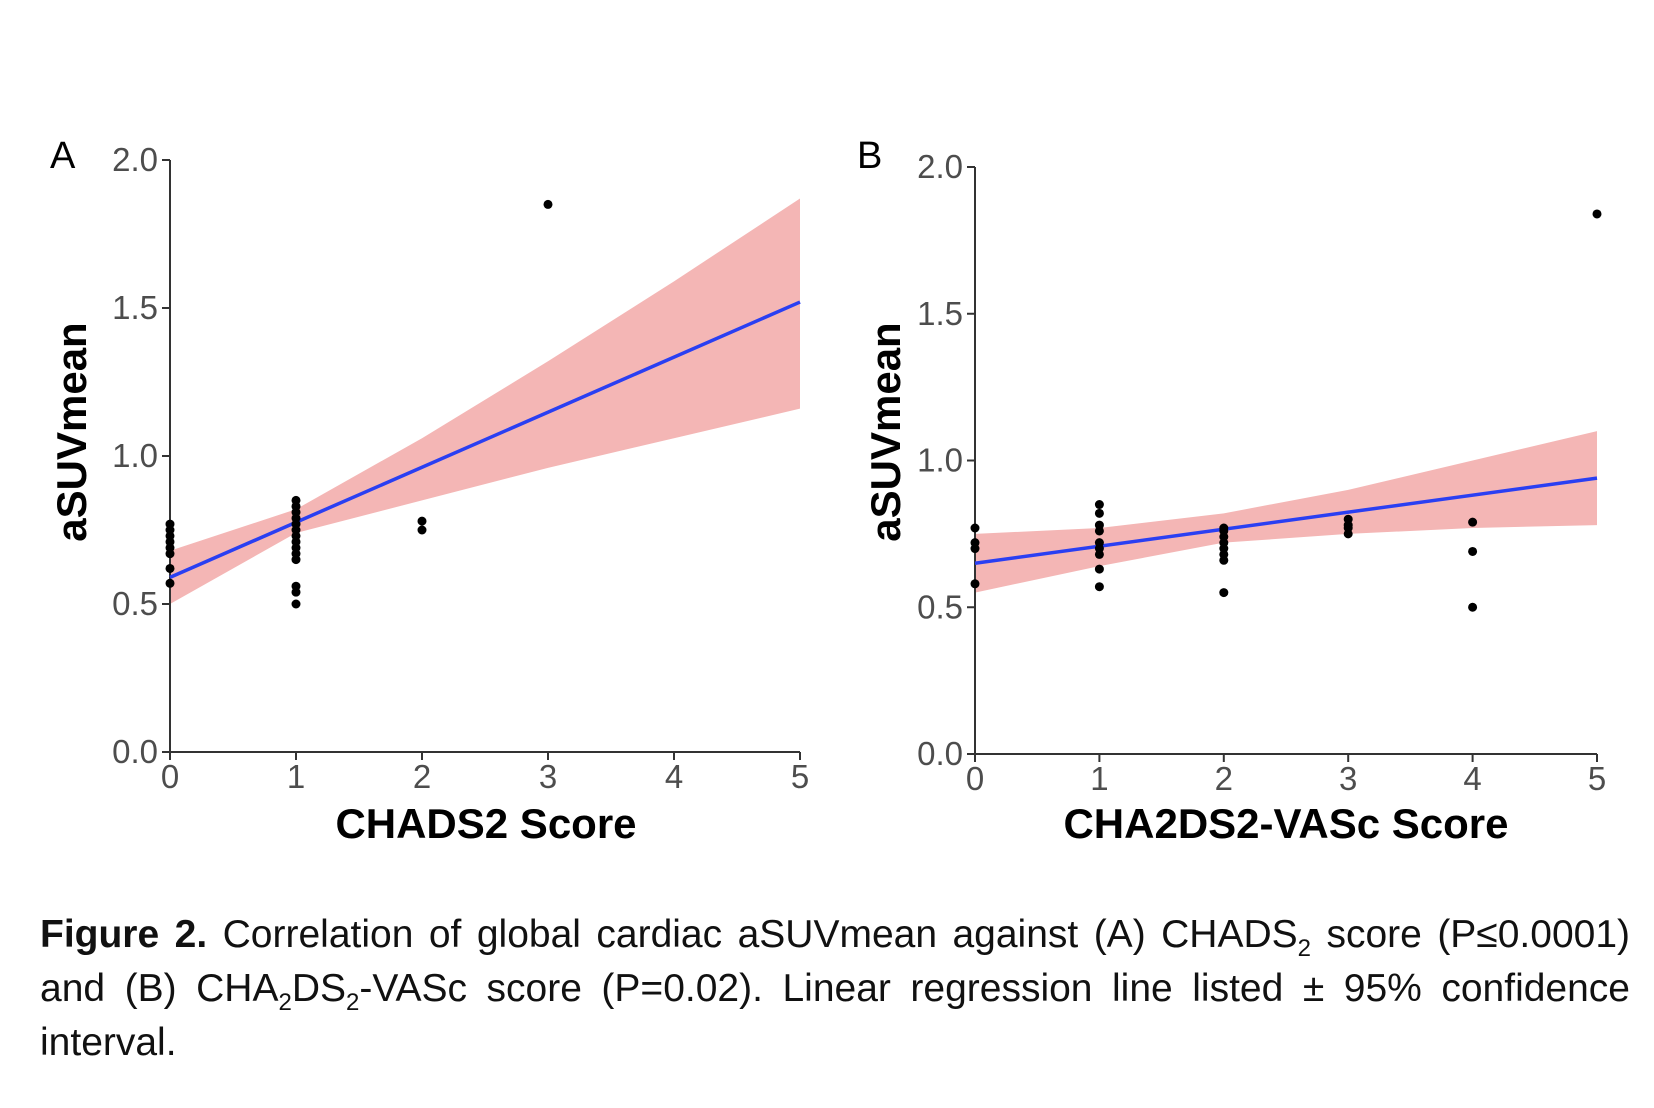  Describe the element at coordinates (1348, 778) in the screenshot. I see `panel-b-x-tick-label: 3` at that location.